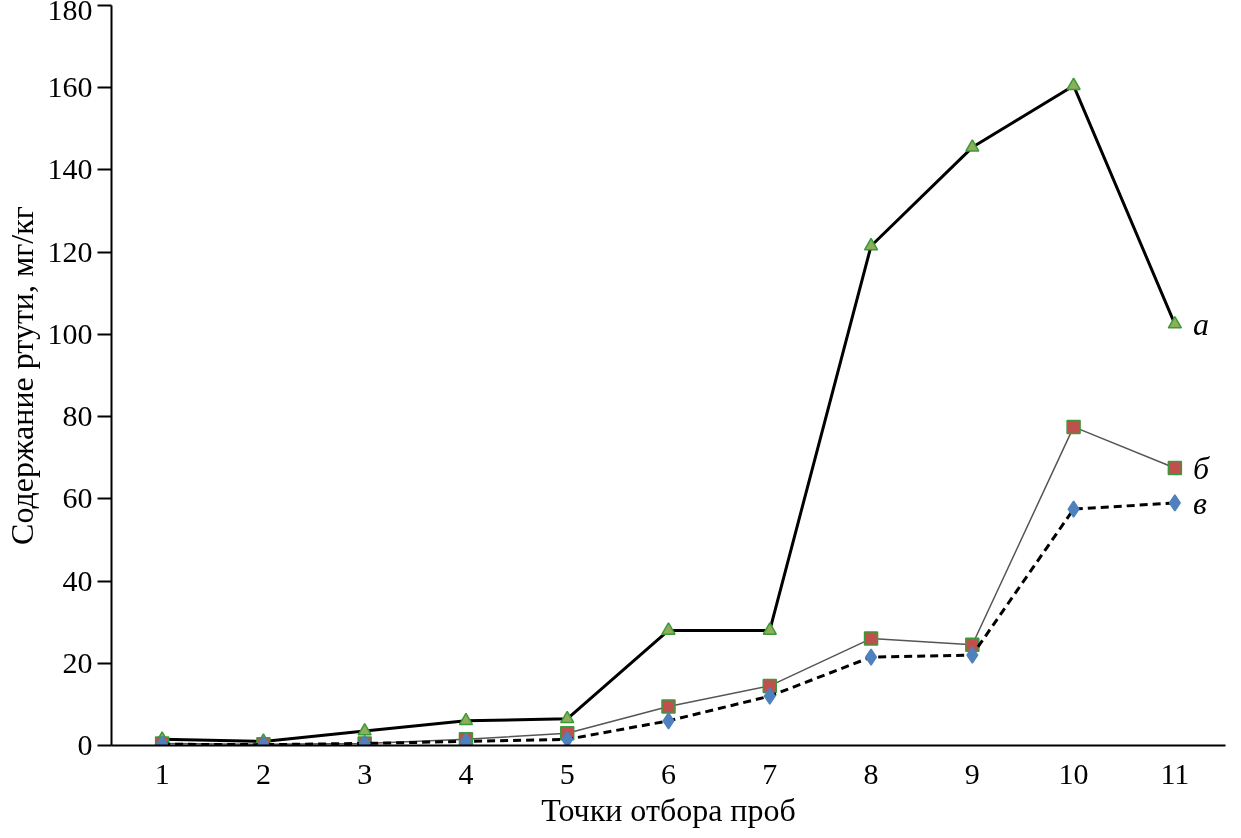 The width and height of the screenshot is (1241, 838). Describe the element at coordinates (871, 773) in the screenshot. I see `x-tick-label: 8` at that location.